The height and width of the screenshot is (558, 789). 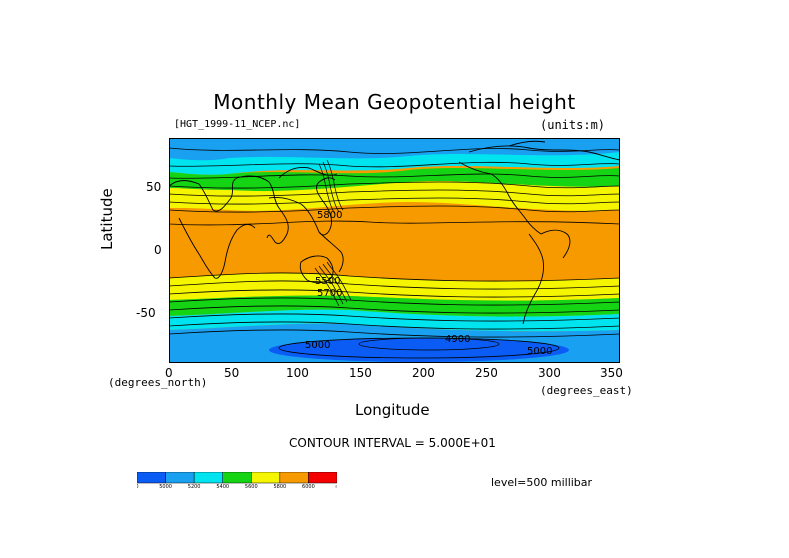 I want to click on x-tick: 300, so click(x=549, y=373).